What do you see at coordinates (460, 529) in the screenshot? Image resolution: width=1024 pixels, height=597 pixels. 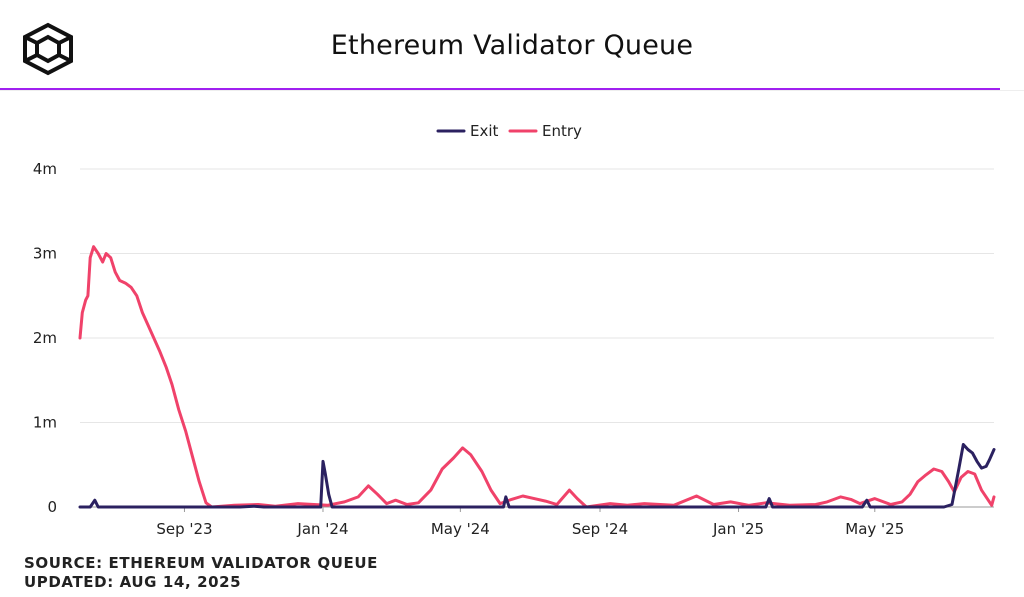 I see `x-tick-label: May '24` at bounding box center [460, 529].